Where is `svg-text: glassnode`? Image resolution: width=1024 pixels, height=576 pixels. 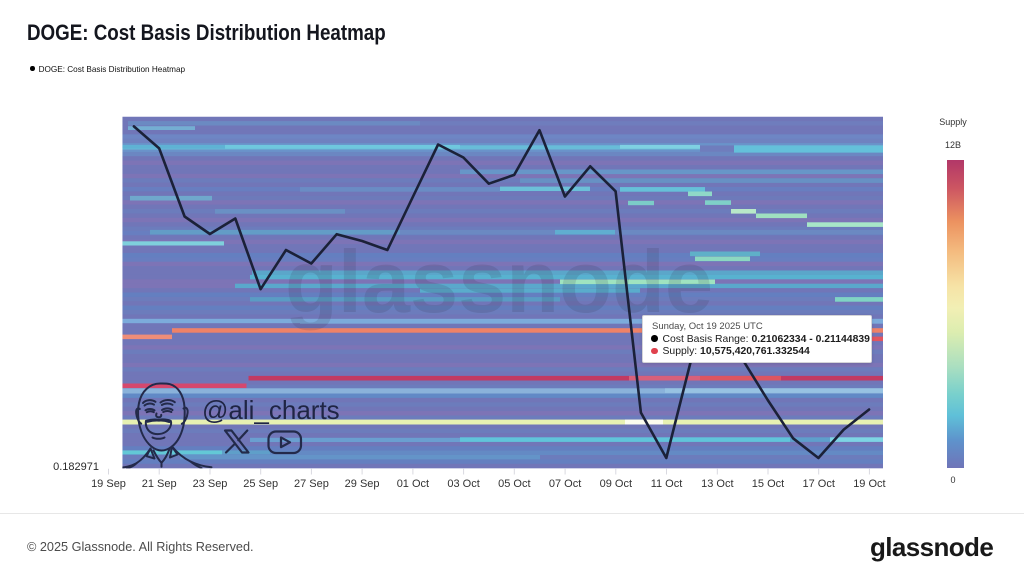
svg-text: glassnode is located at coordinates (499, 281).